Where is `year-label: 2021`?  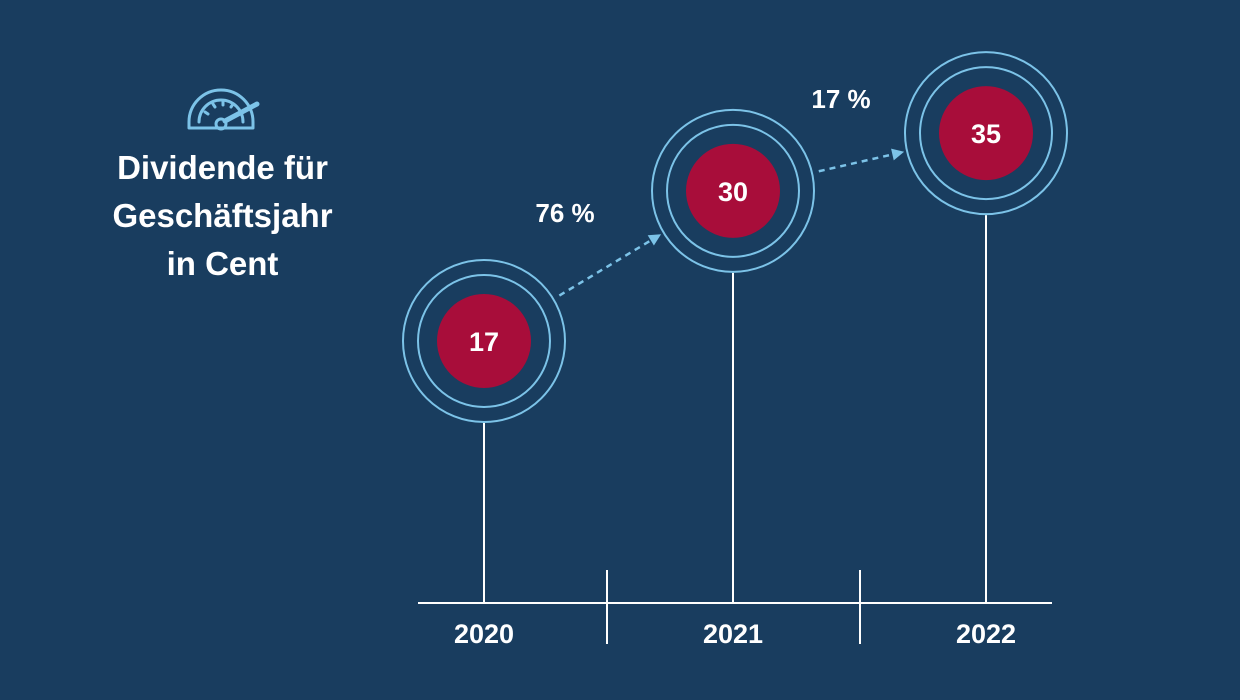 year-label: 2021 is located at coordinates (733, 634).